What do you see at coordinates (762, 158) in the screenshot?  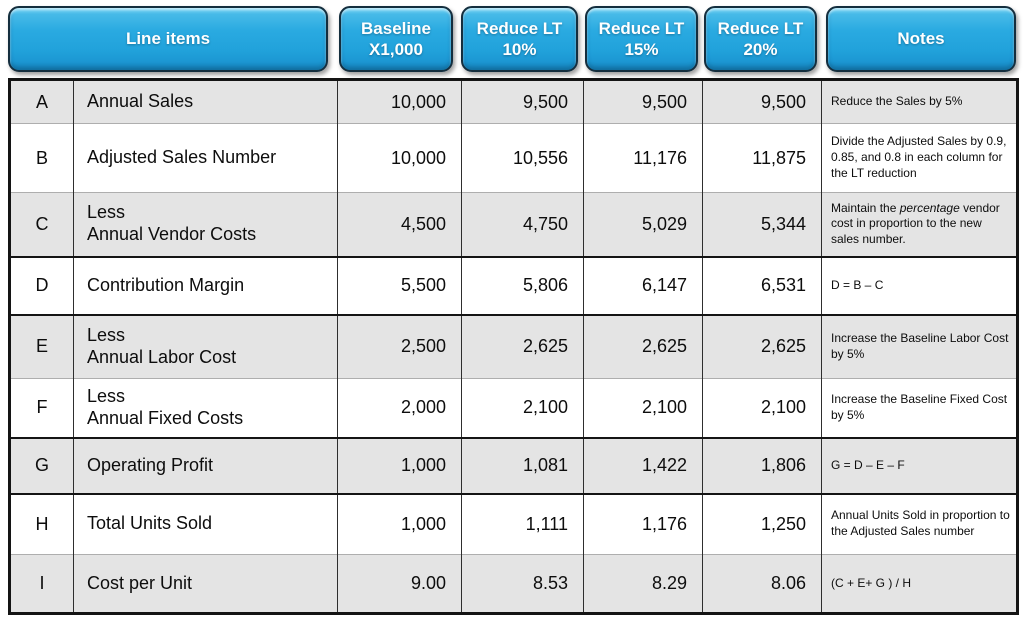 I see `row-B-value-lt20: 11,875` at bounding box center [762, 158].